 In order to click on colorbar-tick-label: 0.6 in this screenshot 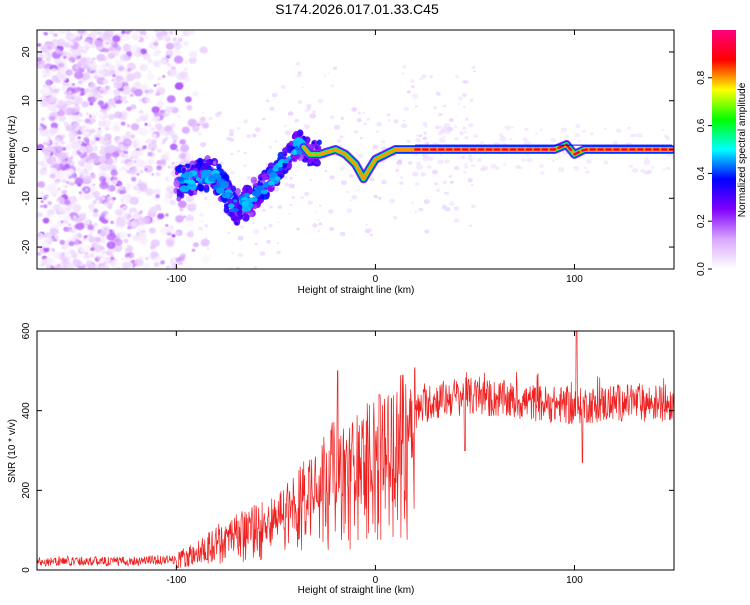, I will do `click(701, 125)`.